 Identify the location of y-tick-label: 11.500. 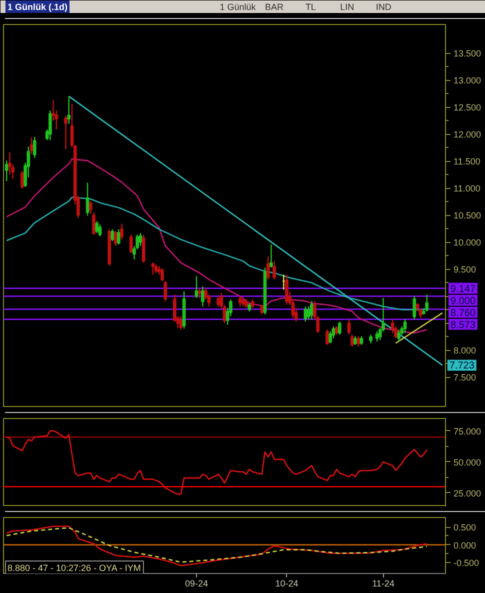
(467, 161).